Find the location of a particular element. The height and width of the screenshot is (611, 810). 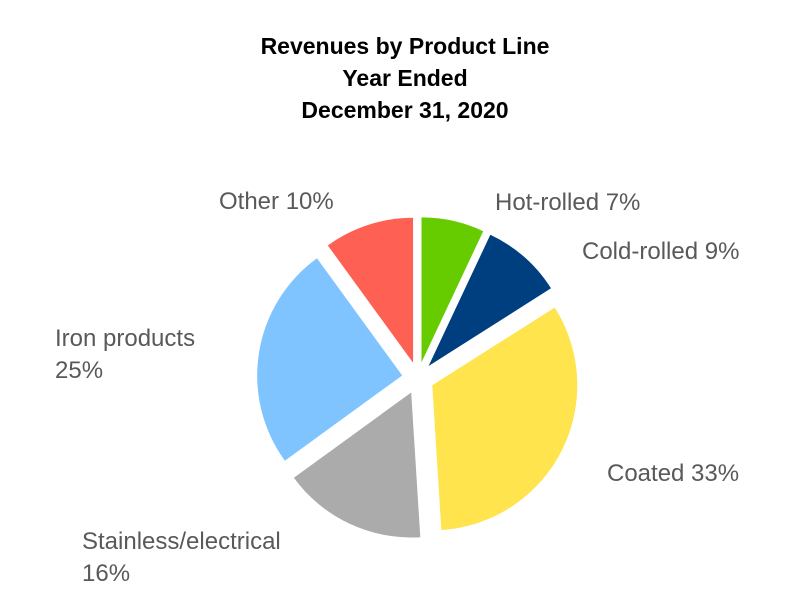

slice-hot-rolled is located at coordinates (452, 290).